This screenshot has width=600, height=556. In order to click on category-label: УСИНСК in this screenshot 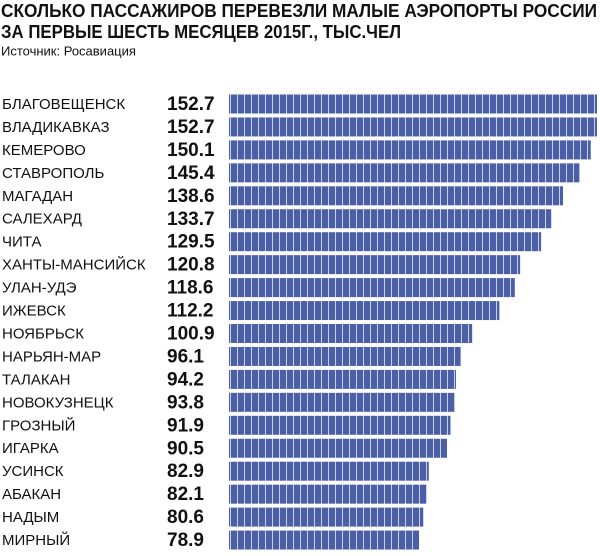, I will do `click(33, 471)`.